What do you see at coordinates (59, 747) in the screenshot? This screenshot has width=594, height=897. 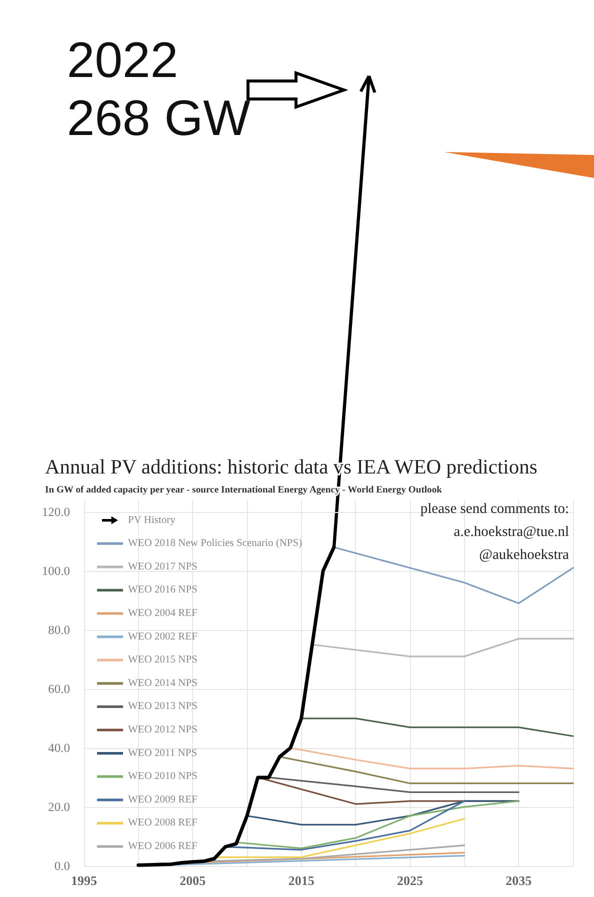 I see `y-tick-label: 40.0` at bounding box center [59, 747].